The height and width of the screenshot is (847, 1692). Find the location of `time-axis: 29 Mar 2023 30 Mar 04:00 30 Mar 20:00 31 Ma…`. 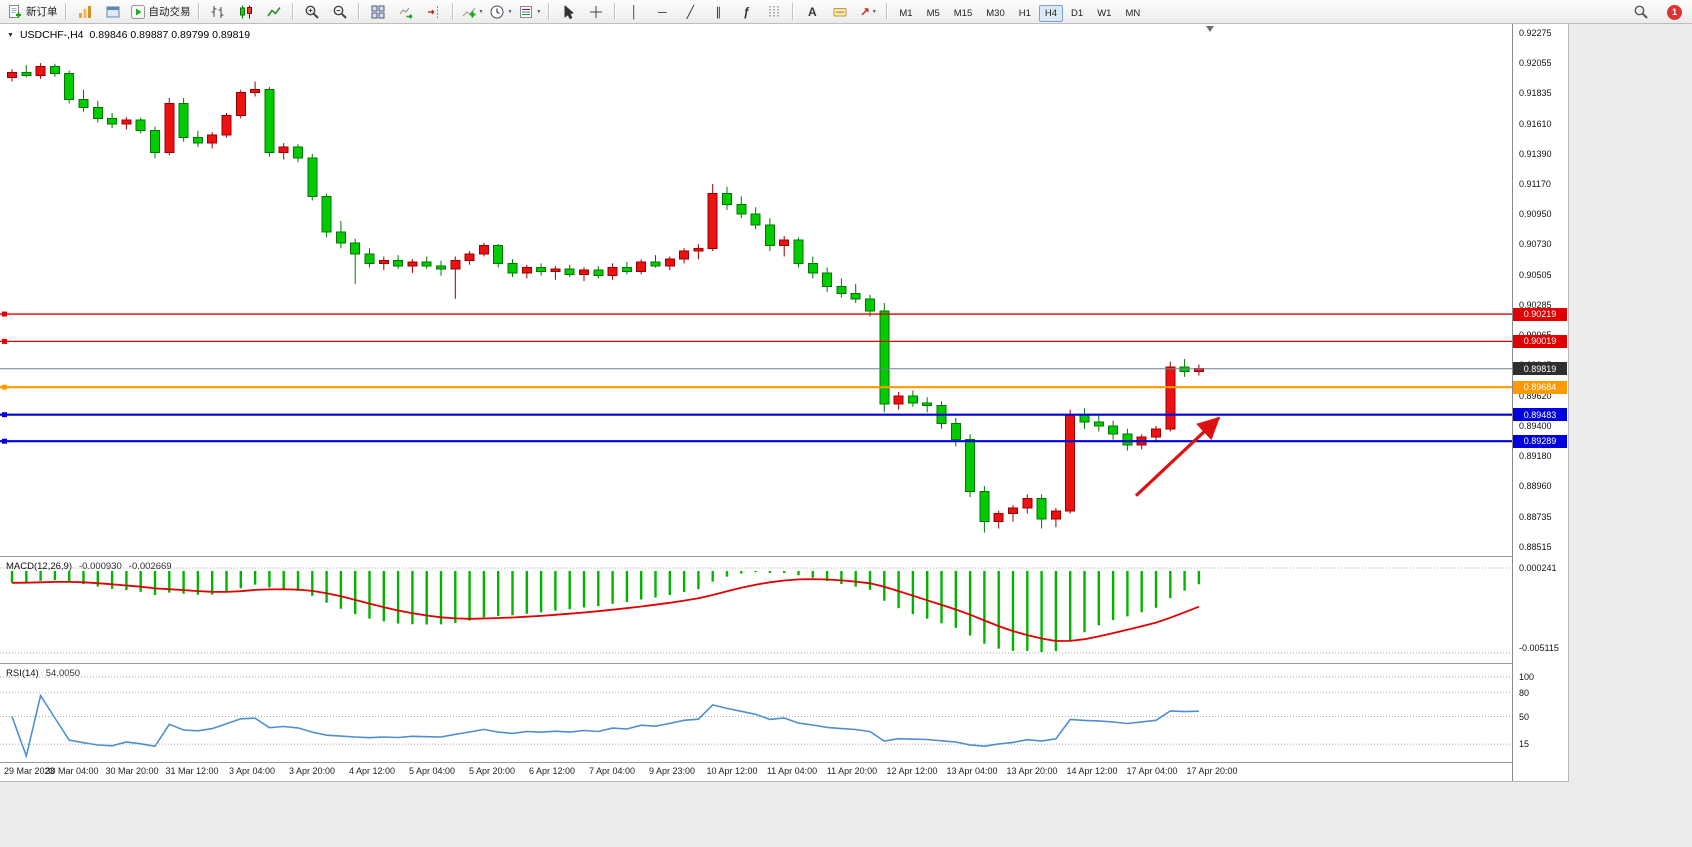

time-axis: 29 Mar 2023 30 Mar 04:00 30 Mar 20:00 31 Ma… is located at coordinates (756, 772).